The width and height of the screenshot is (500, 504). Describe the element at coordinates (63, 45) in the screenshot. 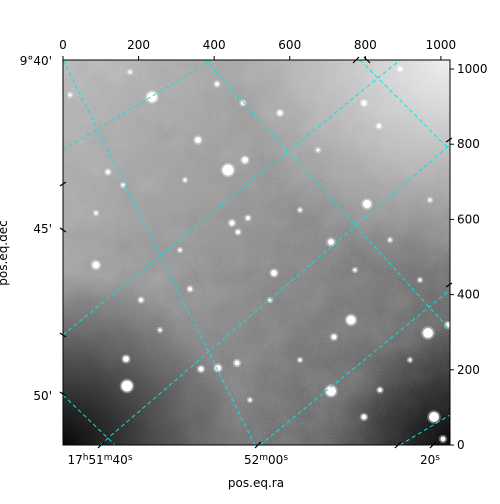

I see `top-tick-label: 0` at that location.